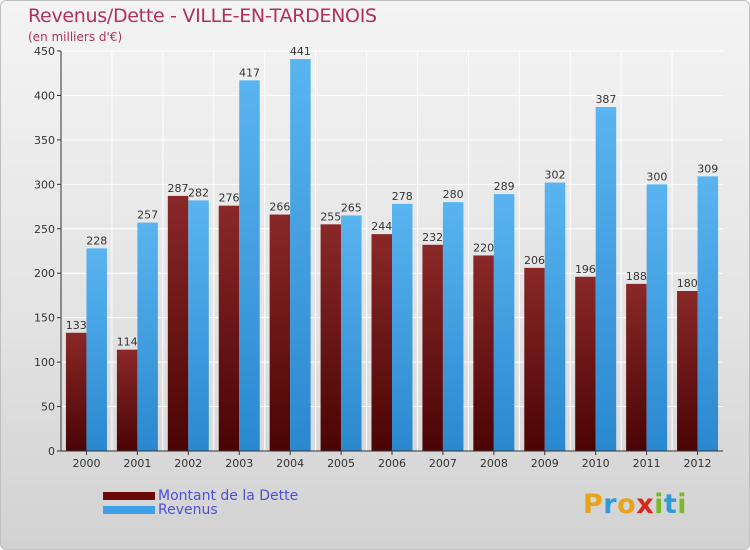  What do you see at coordinates (202, 16) in the screenshot?
I see `chart-title: Revenus/Dette - VILLE-EN-TARDENOIS` at bounding box center [202, 16].